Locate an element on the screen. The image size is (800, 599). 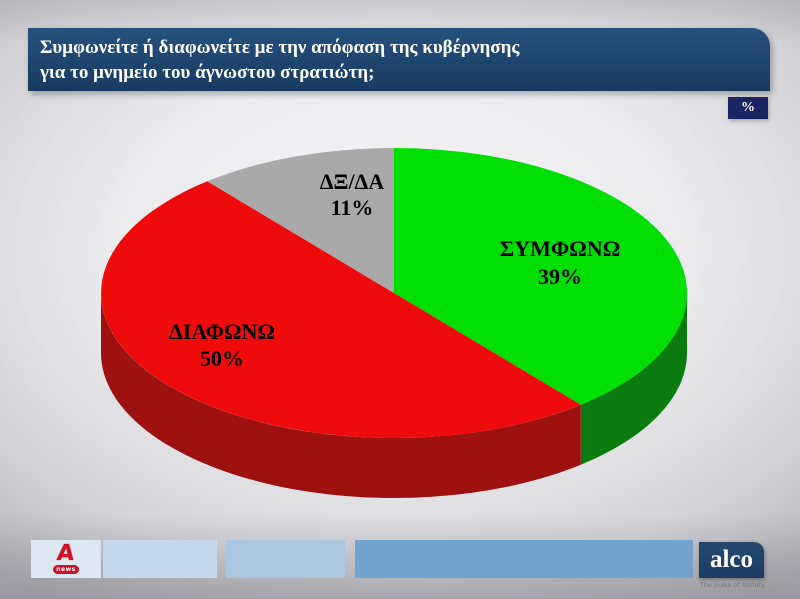
alco-logo-text: alco is located at coordinates (731, 559).